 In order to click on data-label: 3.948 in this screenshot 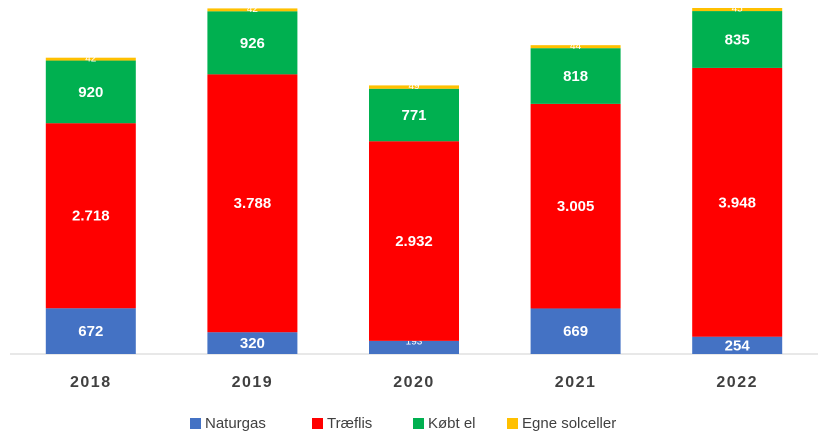, I will do `click(737, 202)`.